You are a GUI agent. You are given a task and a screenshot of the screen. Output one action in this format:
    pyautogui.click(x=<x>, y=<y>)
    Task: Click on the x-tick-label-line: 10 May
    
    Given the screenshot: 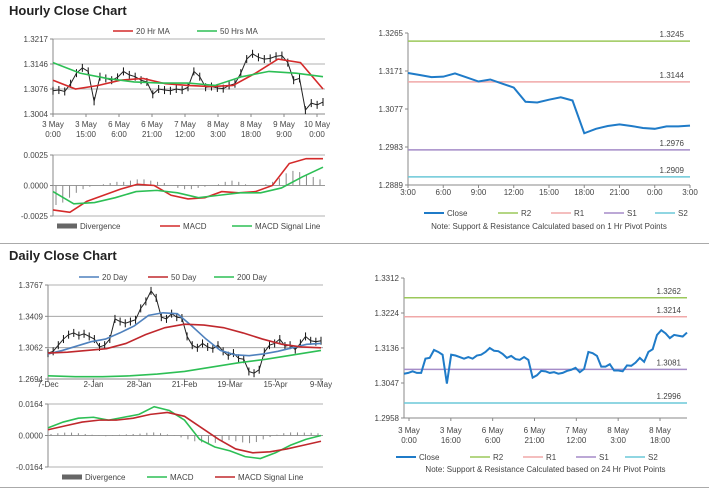 What is the action you would take?
    pyautogui.click(x=317, y=124)
    